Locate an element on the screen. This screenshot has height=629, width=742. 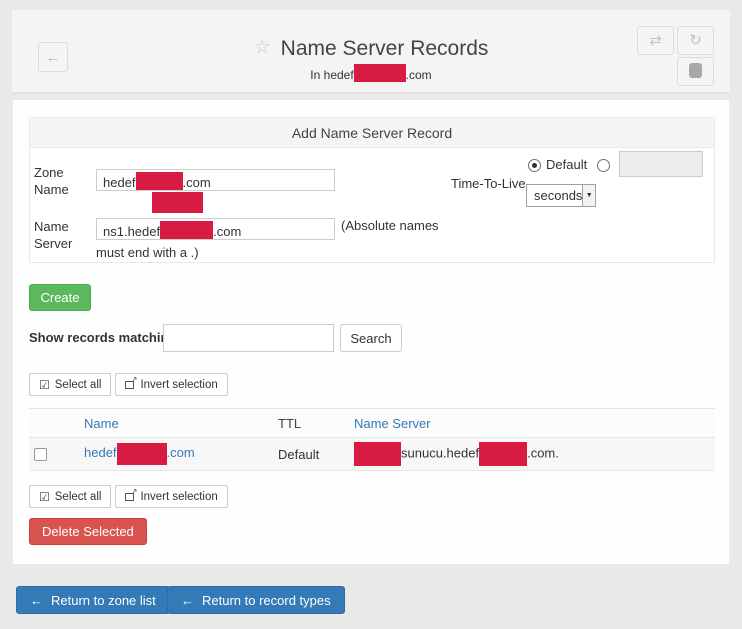
record-name-link: hedef .com is located at coordinates (139, 454).